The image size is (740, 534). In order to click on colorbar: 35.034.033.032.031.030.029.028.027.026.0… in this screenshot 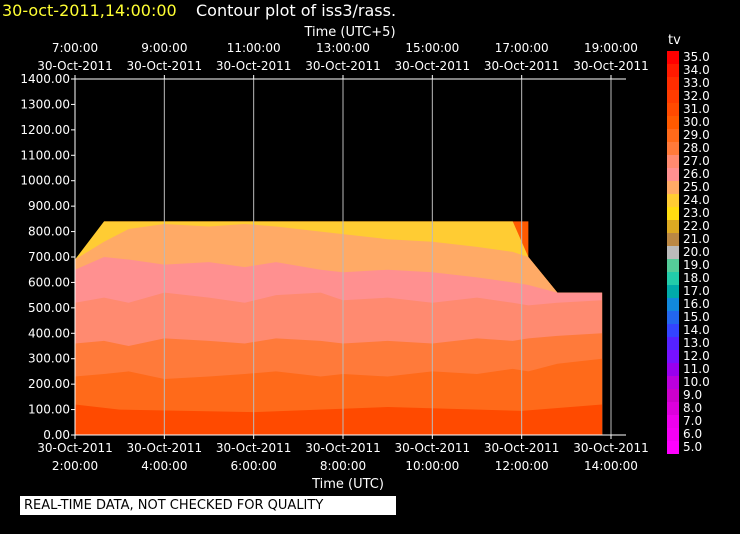, I will do `click(688, 252)`.